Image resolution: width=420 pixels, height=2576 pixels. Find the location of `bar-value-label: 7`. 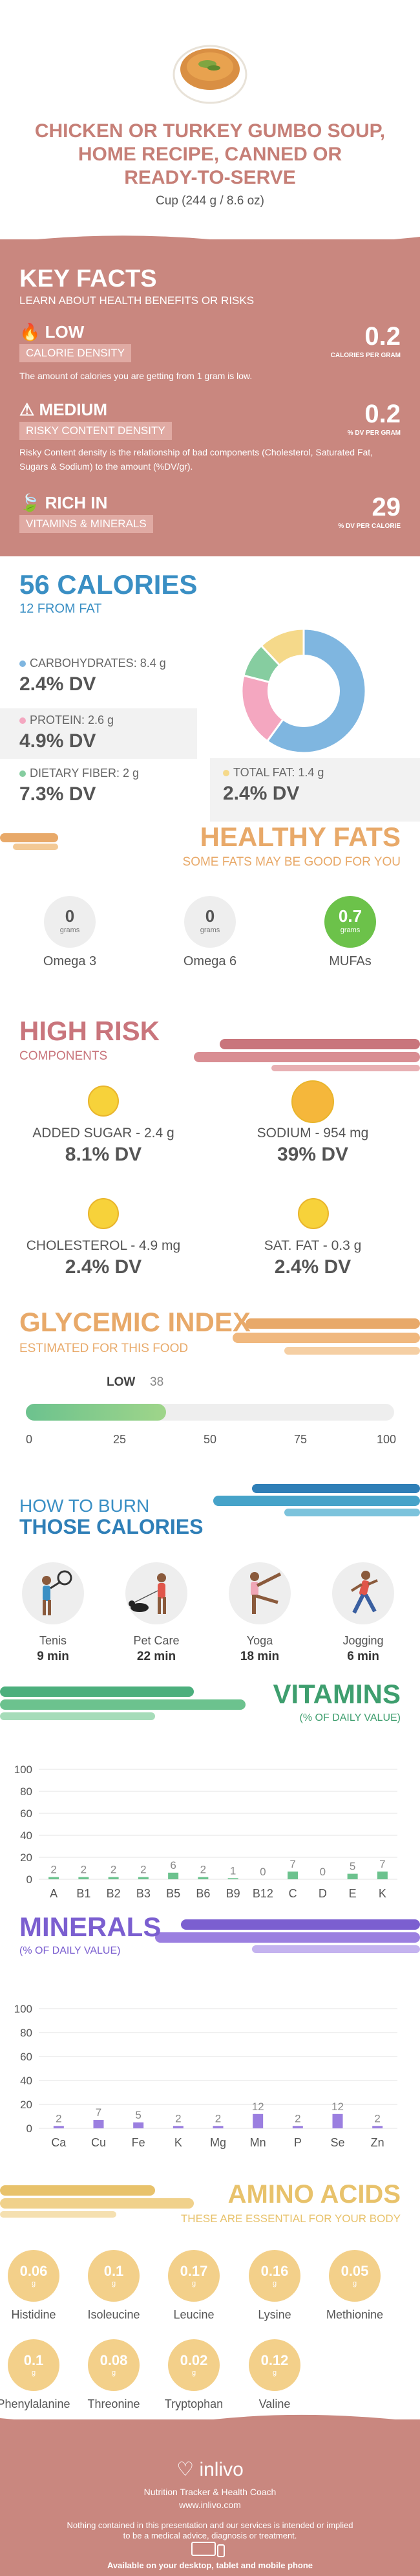

bar-value-label: 7 is located at coordinates (99, 2112).